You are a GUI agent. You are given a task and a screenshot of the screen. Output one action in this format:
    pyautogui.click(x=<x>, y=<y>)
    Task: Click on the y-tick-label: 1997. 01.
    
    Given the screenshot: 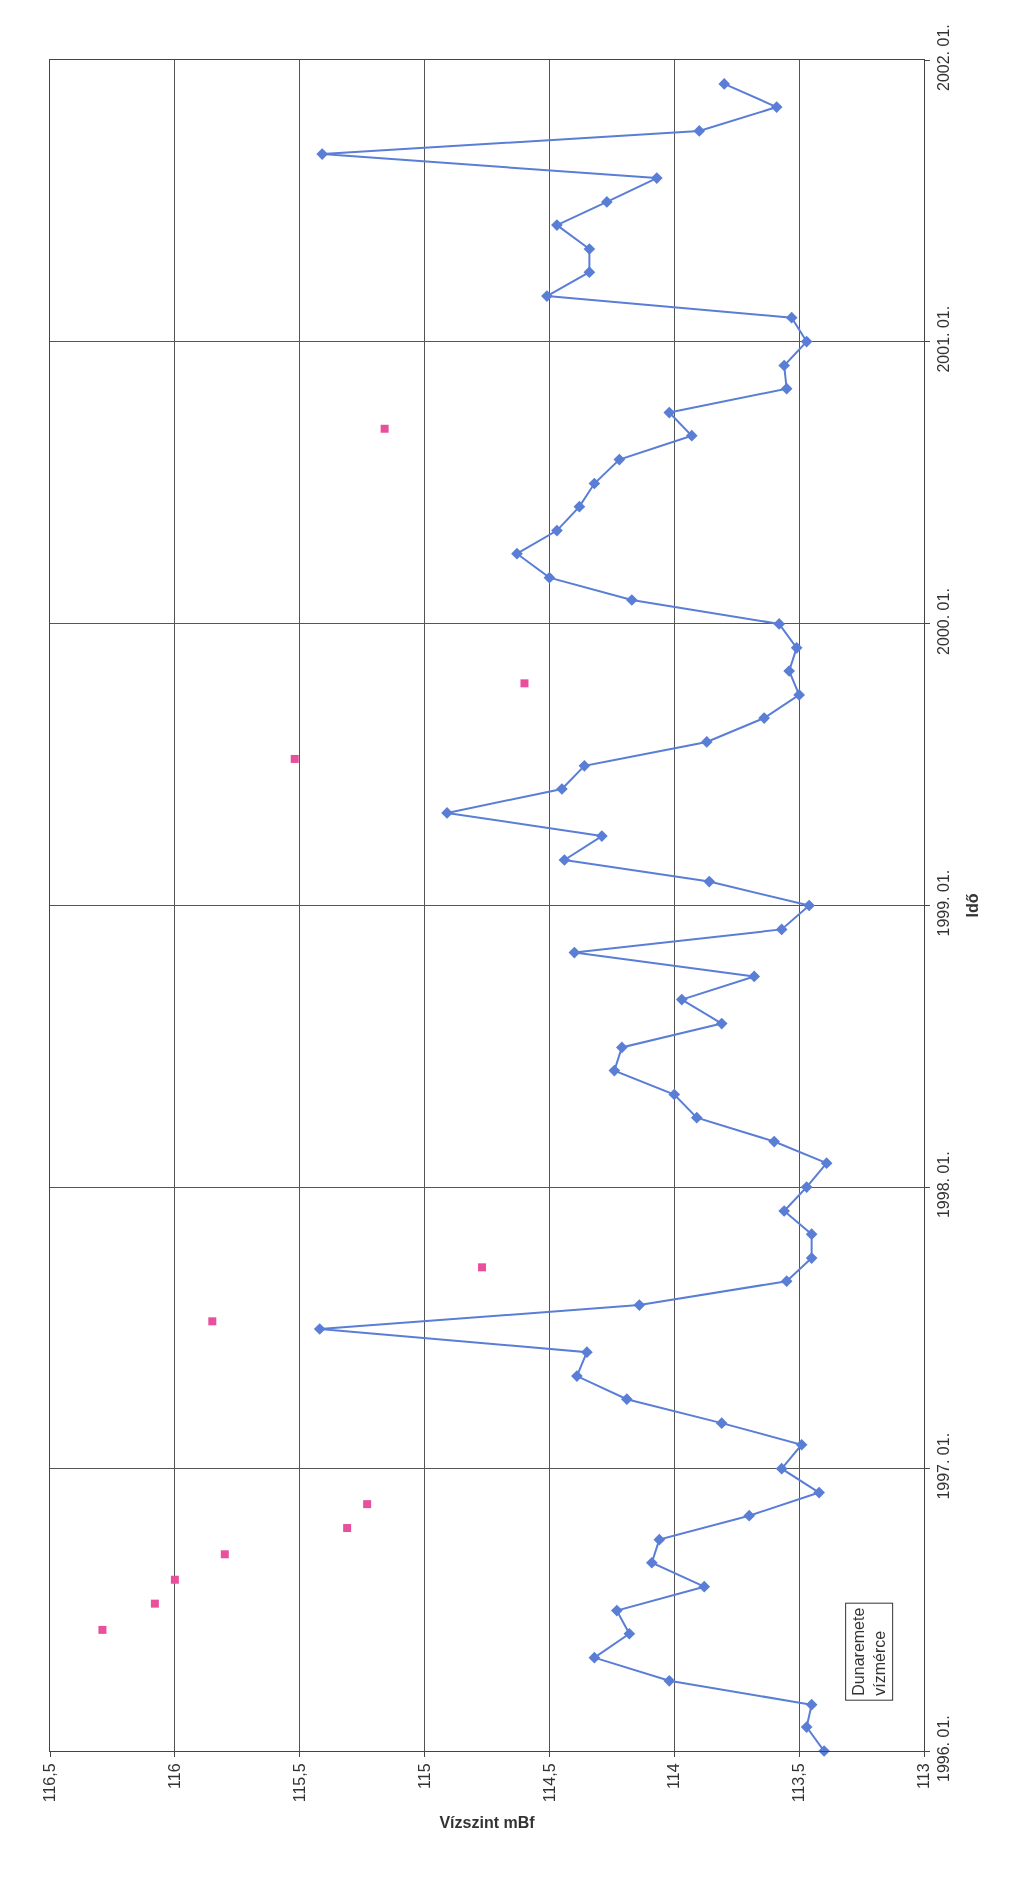 What is the action you would take?
    pyautogui.click(x=944, y=1466)
    